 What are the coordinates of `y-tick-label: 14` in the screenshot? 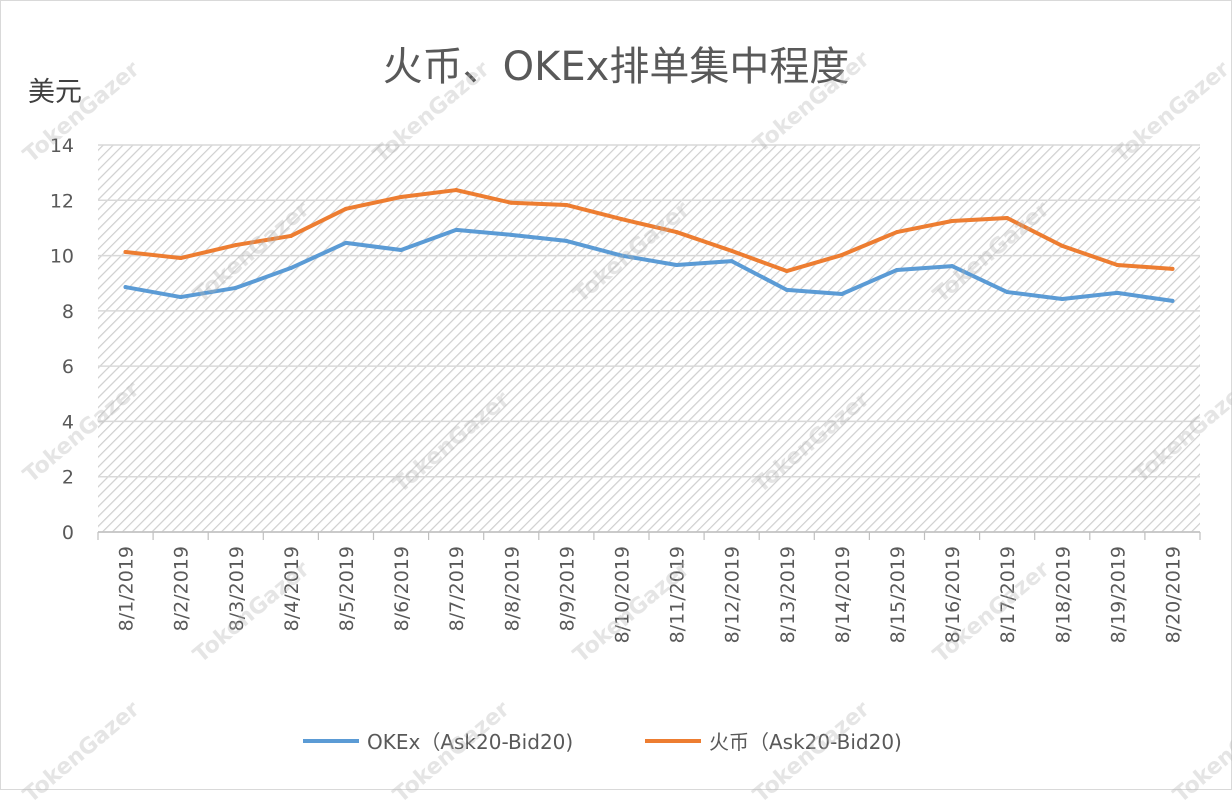 It's located at (62, 146).